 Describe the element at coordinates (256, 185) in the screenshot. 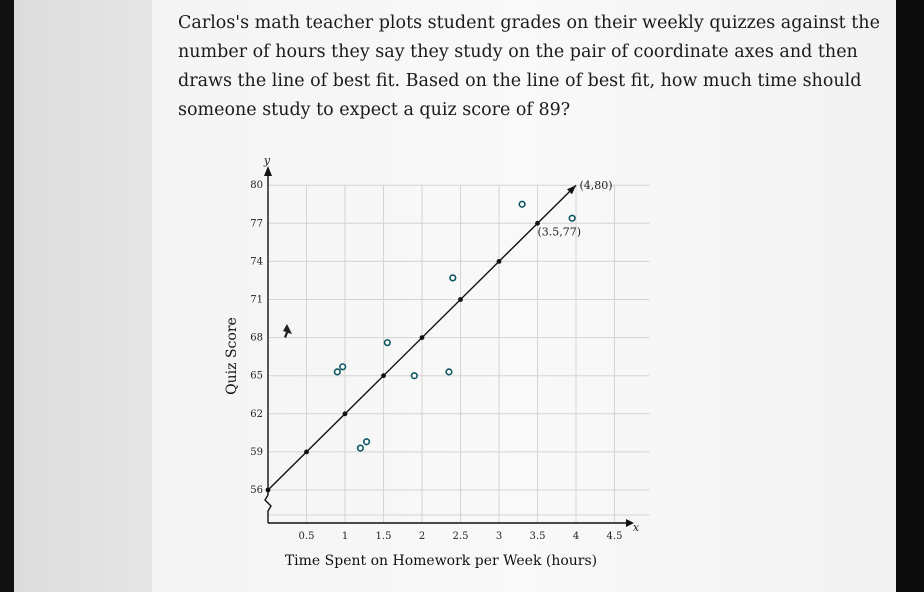

I see `y-tick-label: 80` at that location.